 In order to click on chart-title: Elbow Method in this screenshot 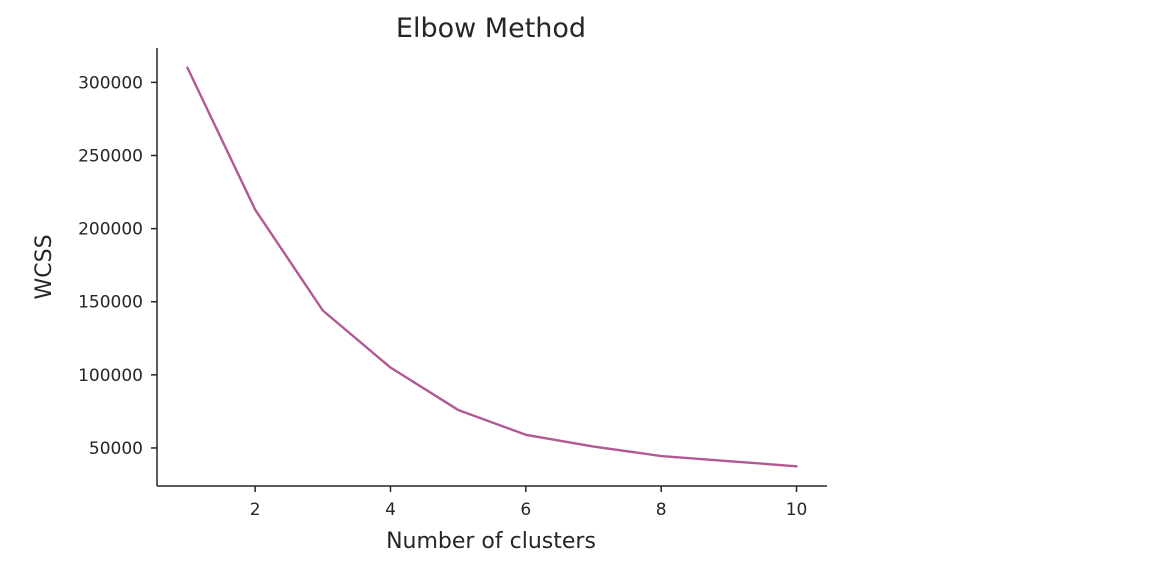, I will do `click(491, 28)`.